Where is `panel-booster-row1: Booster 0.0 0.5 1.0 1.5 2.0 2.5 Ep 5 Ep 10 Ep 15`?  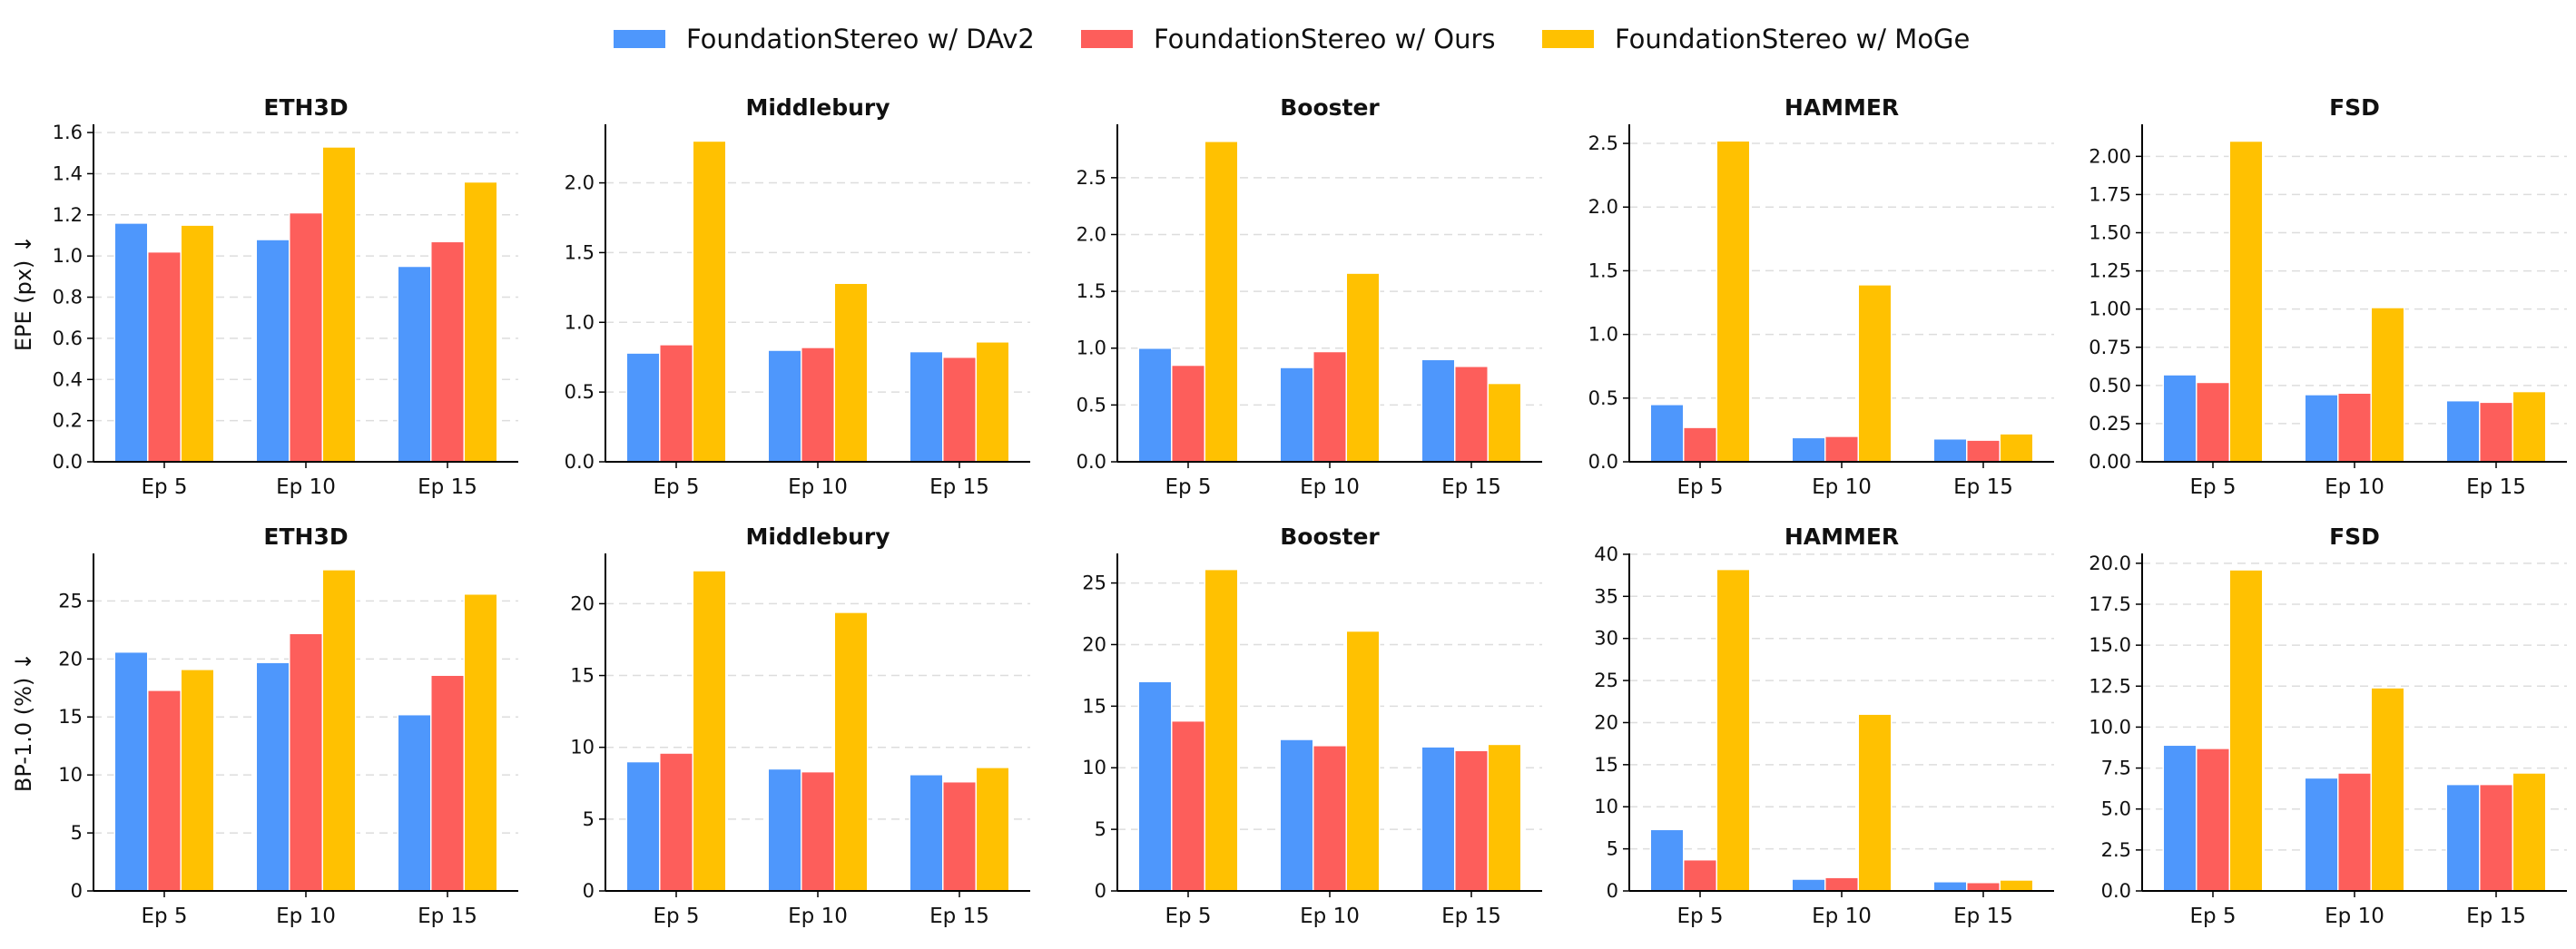 panel-booster-row1: Booster 0.0 0.5 1.0 1.5 2.0 2.5 Ep 5 Ep 10 Ep 15 is located at coordinates (1309, 297).